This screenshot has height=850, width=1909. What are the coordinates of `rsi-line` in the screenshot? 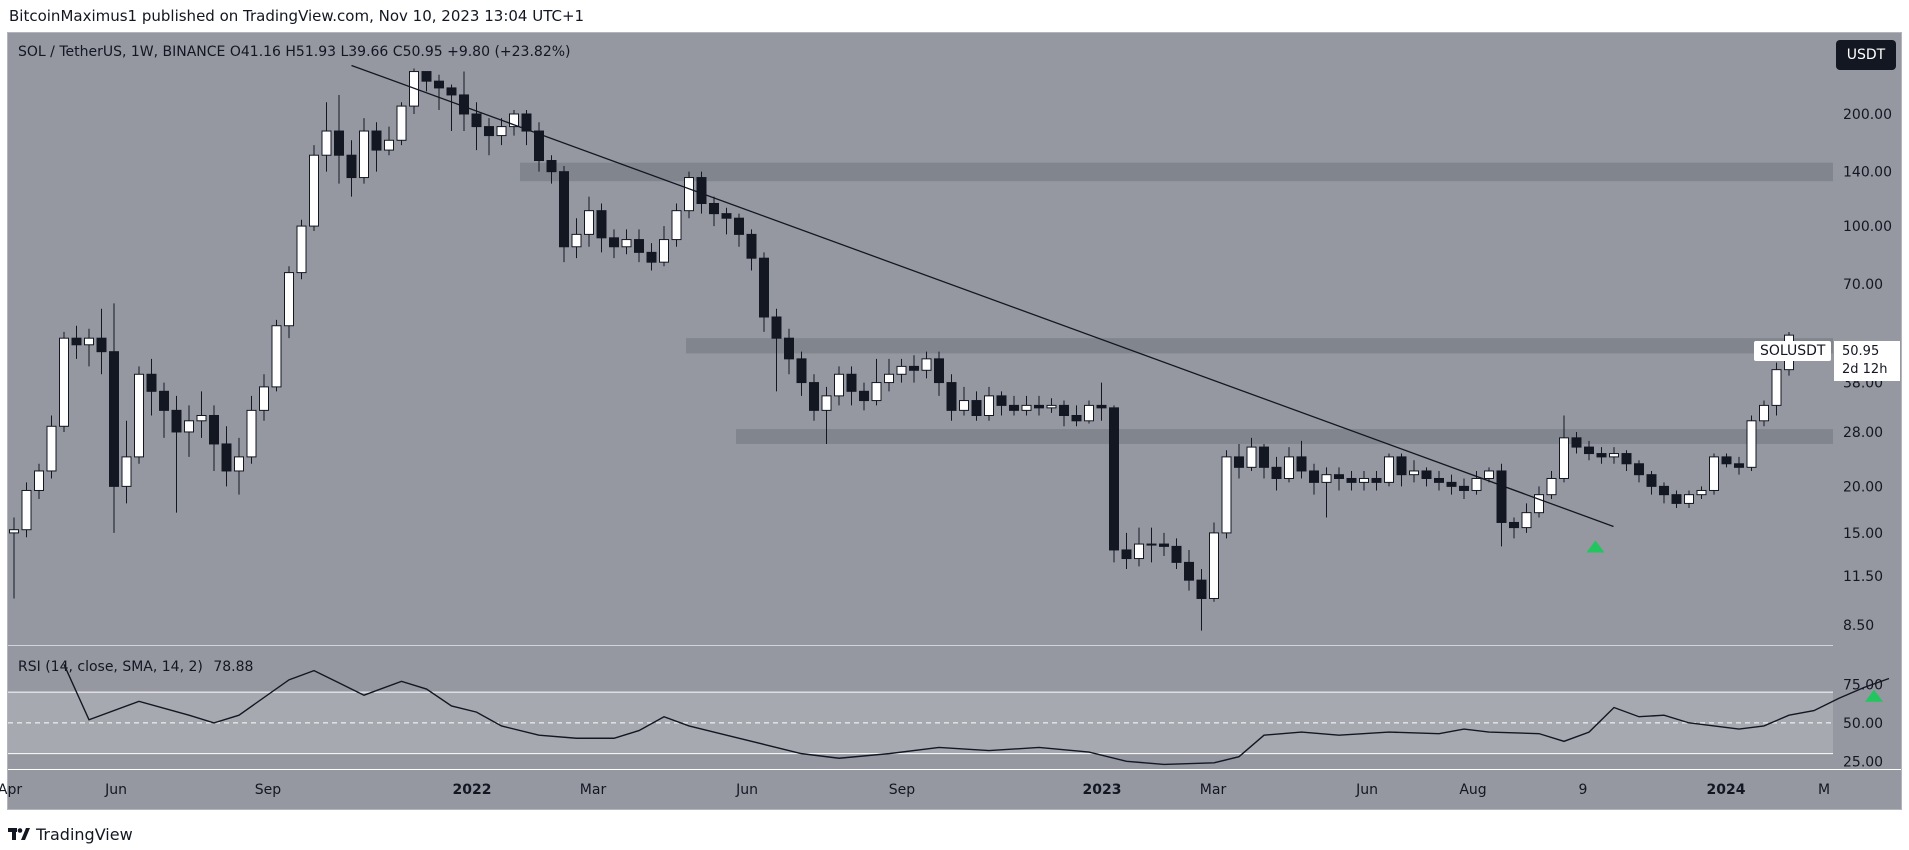 It's located at (976, 715).